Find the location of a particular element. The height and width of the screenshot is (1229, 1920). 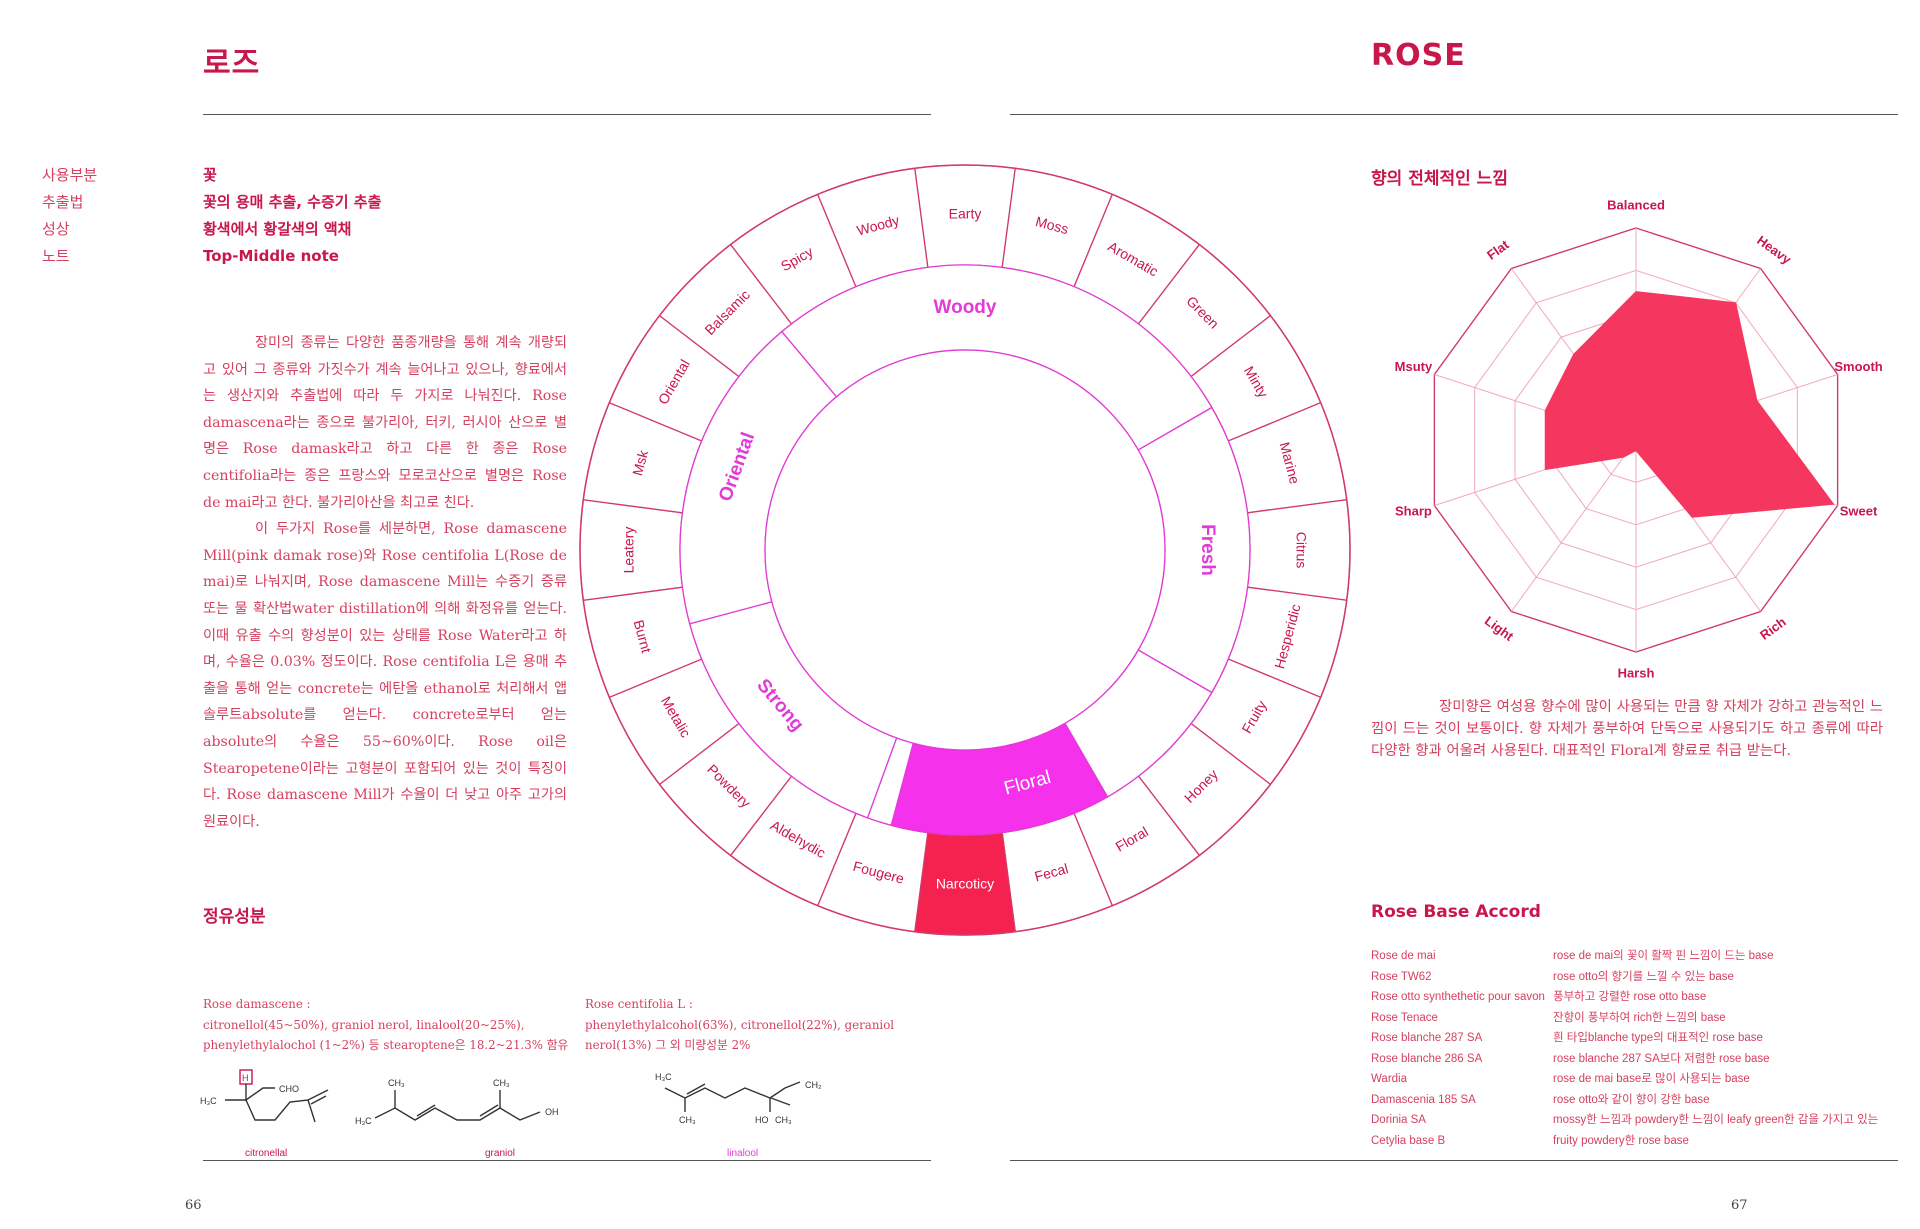

oil-centifolia-title: Rose centifolia L : is located at coordinates (639, 1004).